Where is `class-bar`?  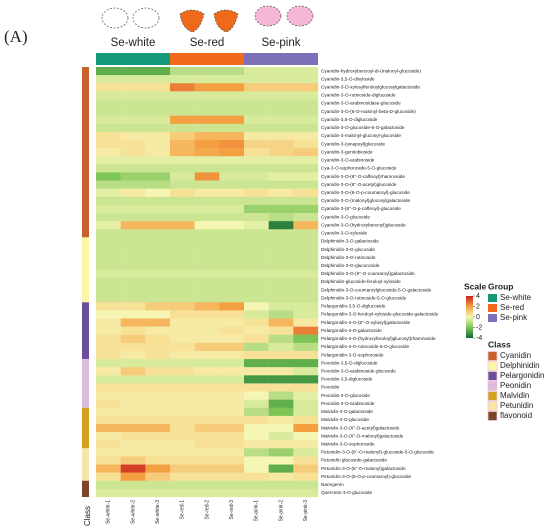
class-bar is located at coordinates (85, 270).